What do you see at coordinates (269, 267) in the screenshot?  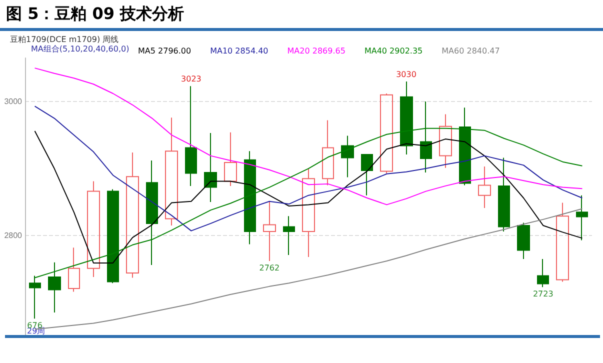 I see `annotation: 2762` at bounding box center [269, 267].